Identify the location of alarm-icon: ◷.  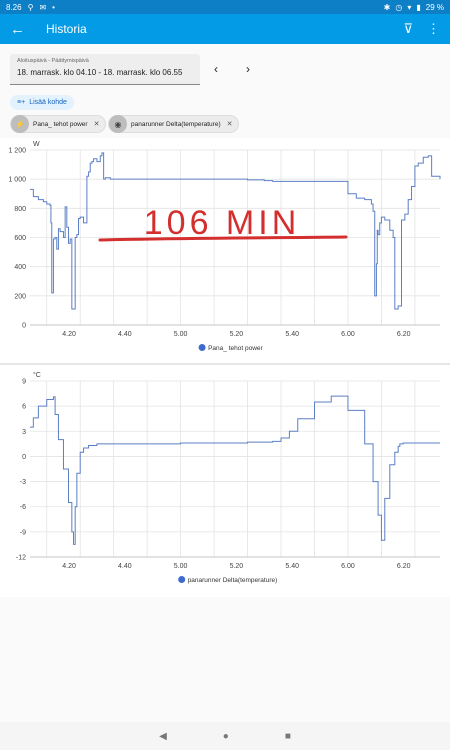
(399, 7).